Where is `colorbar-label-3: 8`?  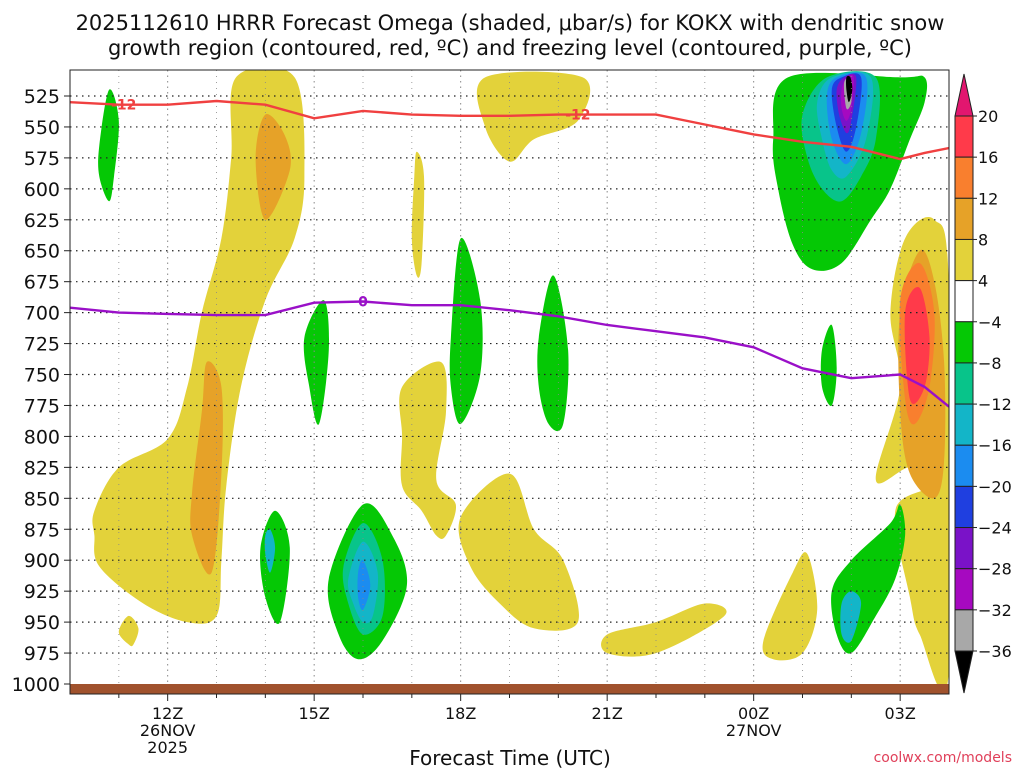
colorbar-label-3: 8 is located at coordinates (983, 239).